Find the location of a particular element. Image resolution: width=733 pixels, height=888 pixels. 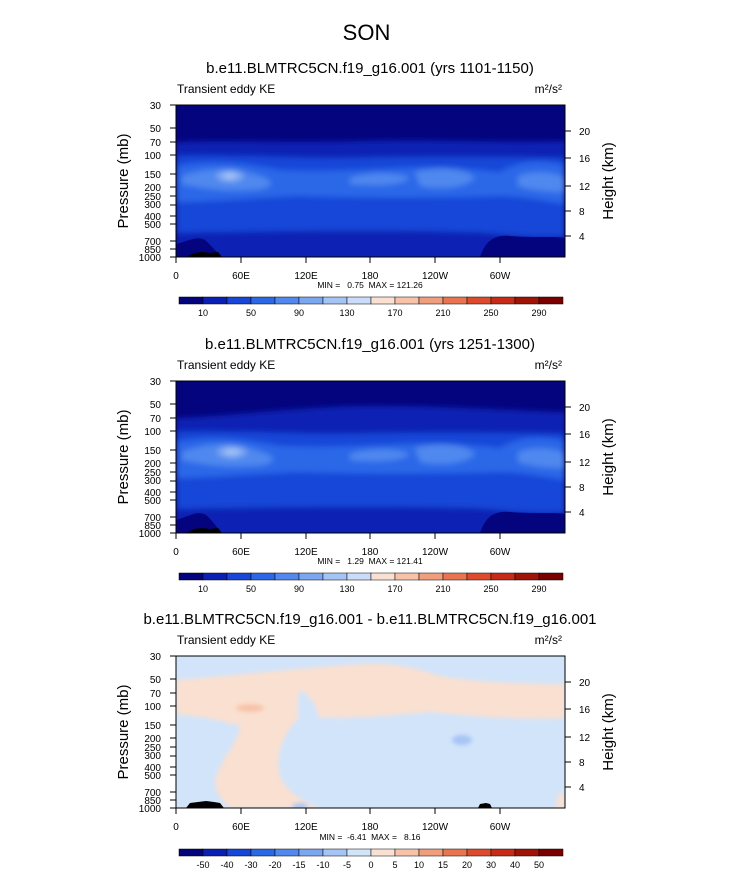

panel-3-y-tick: 150 is located at coordinates (152, 726).